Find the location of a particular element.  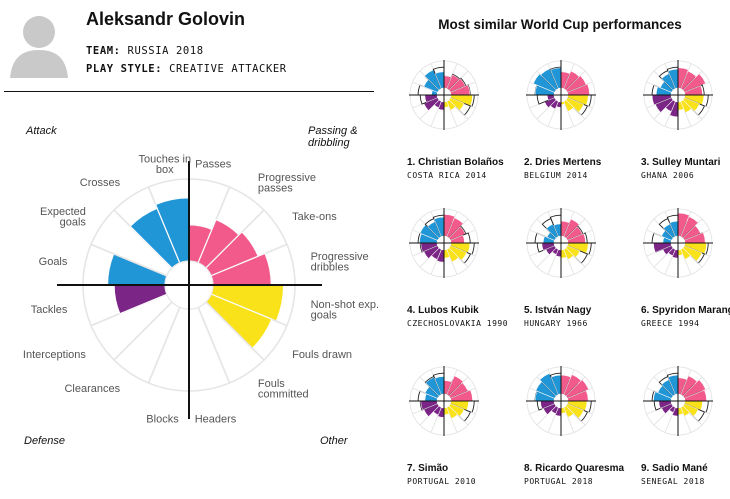

similar-player-name: 4. Lubos Kubik is located at coordinates (443, 310).